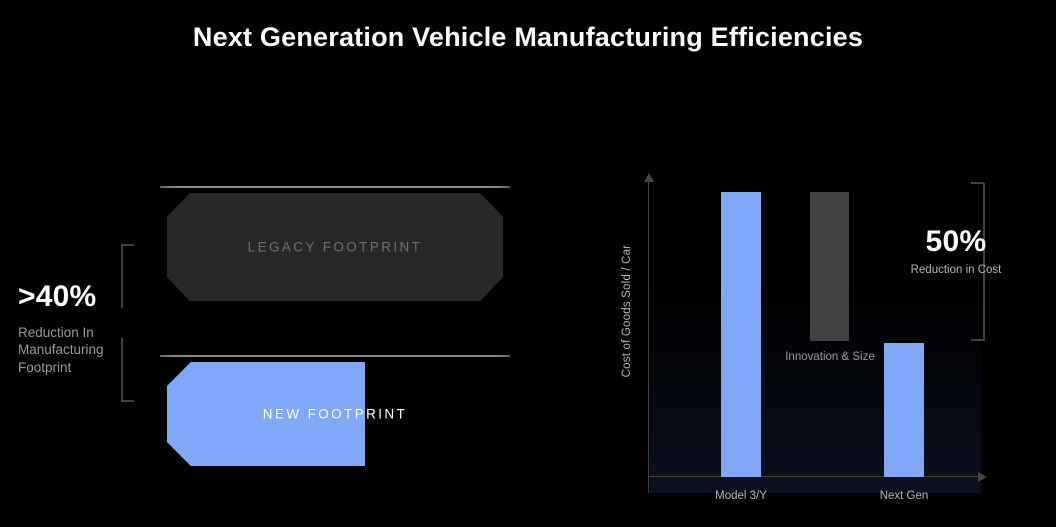 The image size is (1056, 527). I want to click on x-axis-line, so click(814, 477).